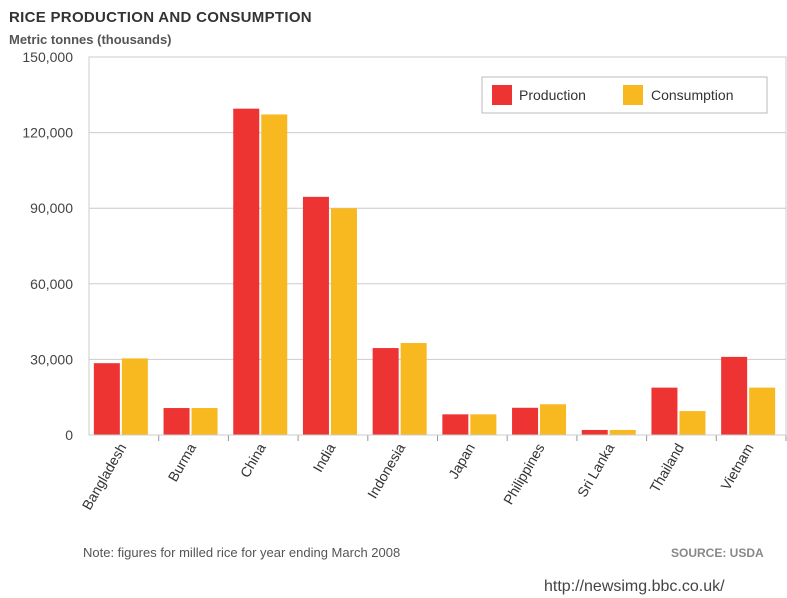 Image resolution: width=787 pixels, height=598 pixels. Describe the element at coordinates (596, 469) in the screenshot. I see `x-category-label: Sri Lanka` at that location.